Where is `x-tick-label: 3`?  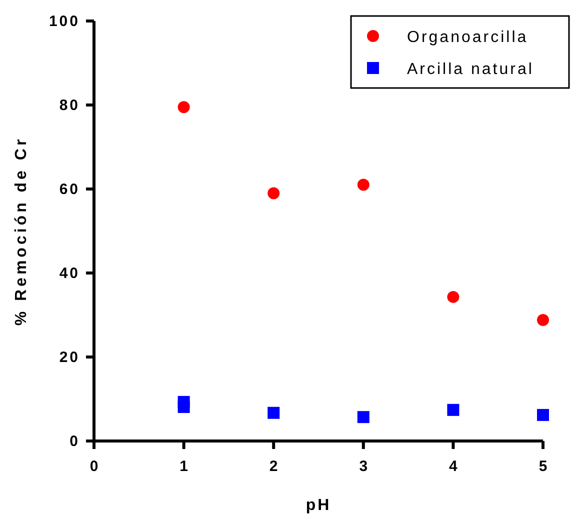
x-tick-label: 3 is located at coordinates (363, 466).